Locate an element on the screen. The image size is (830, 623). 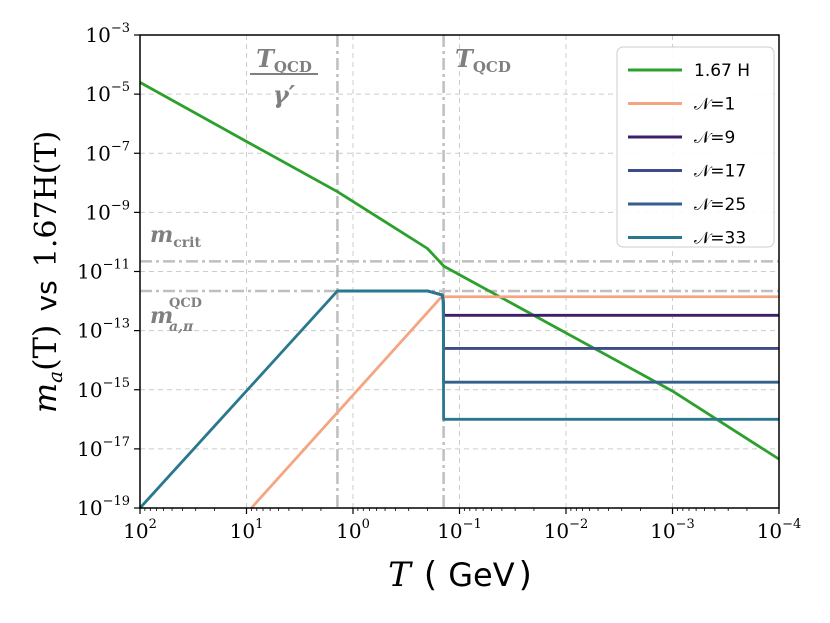
y-tick-label: 10⁻⁵ is located at coordinates (107, 93).